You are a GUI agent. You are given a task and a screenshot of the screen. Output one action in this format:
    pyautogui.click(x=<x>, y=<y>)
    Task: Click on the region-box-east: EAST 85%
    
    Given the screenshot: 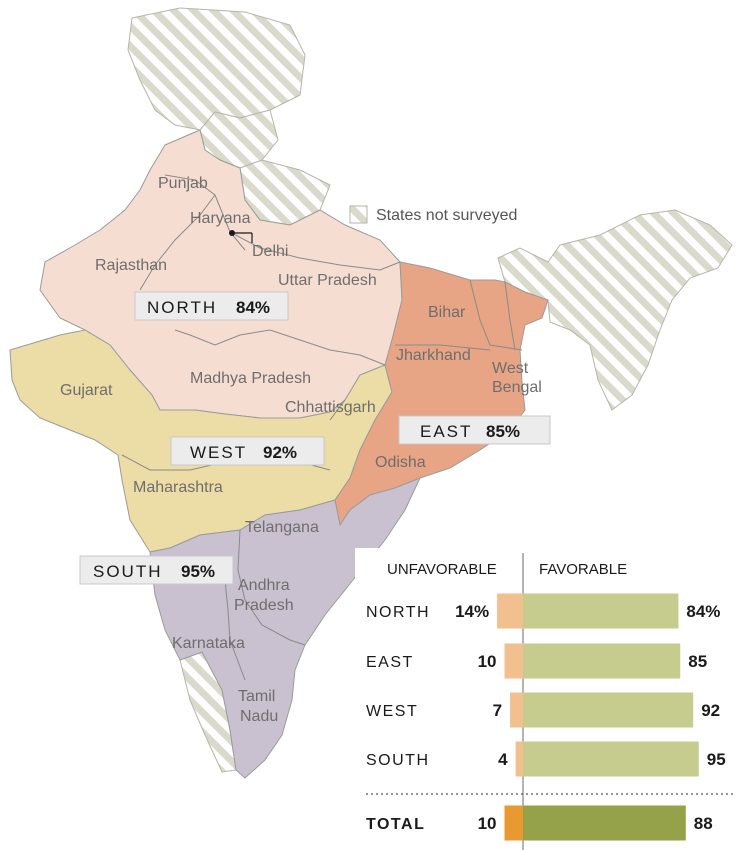 What is the action you would take?
    pyautogui.click(x=474, y=430)
    